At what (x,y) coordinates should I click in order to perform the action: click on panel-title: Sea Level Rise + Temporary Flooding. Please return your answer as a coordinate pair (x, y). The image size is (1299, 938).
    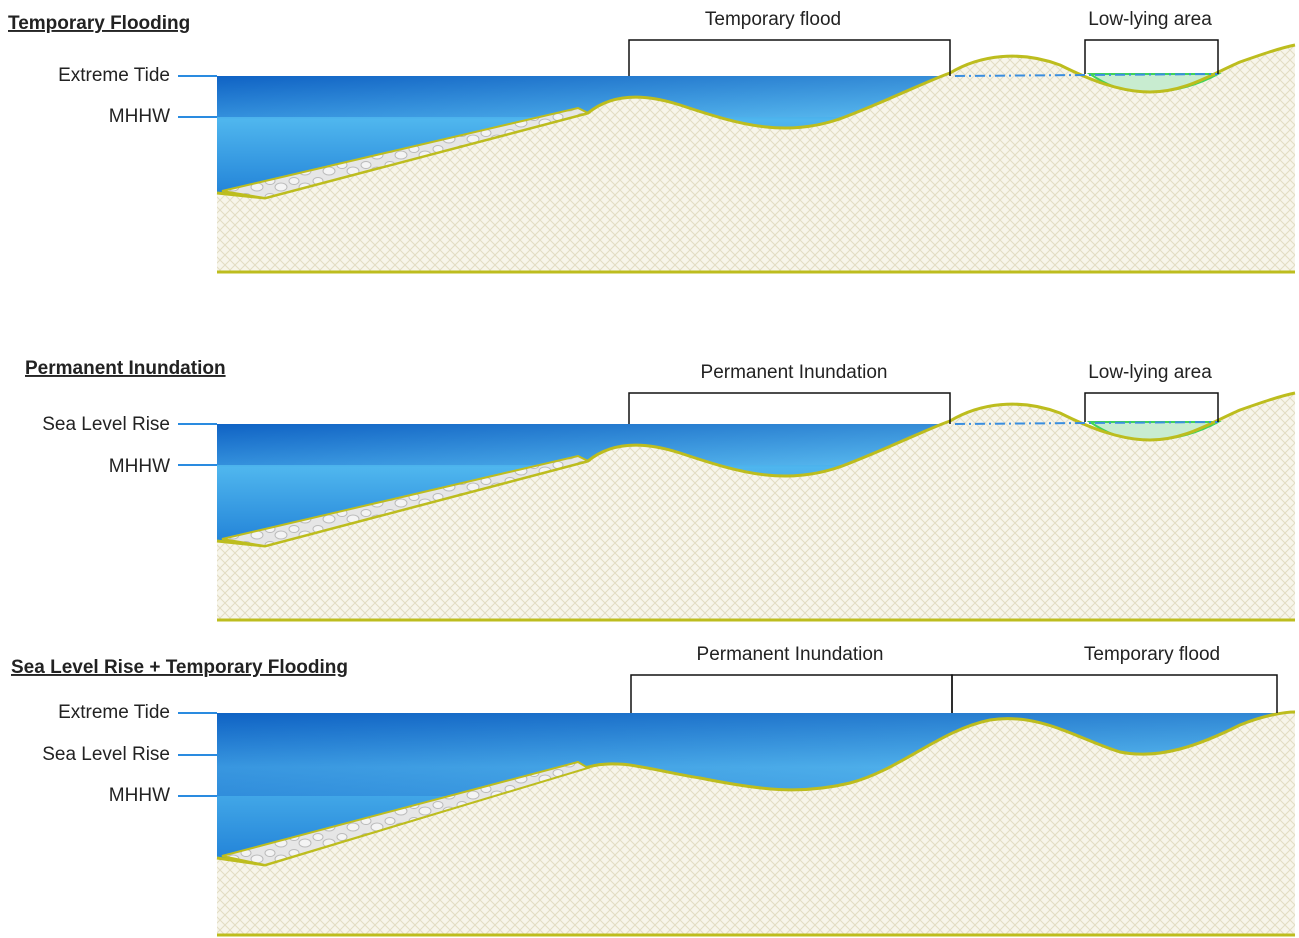
    Looking at the image, I should click on (179, 667).